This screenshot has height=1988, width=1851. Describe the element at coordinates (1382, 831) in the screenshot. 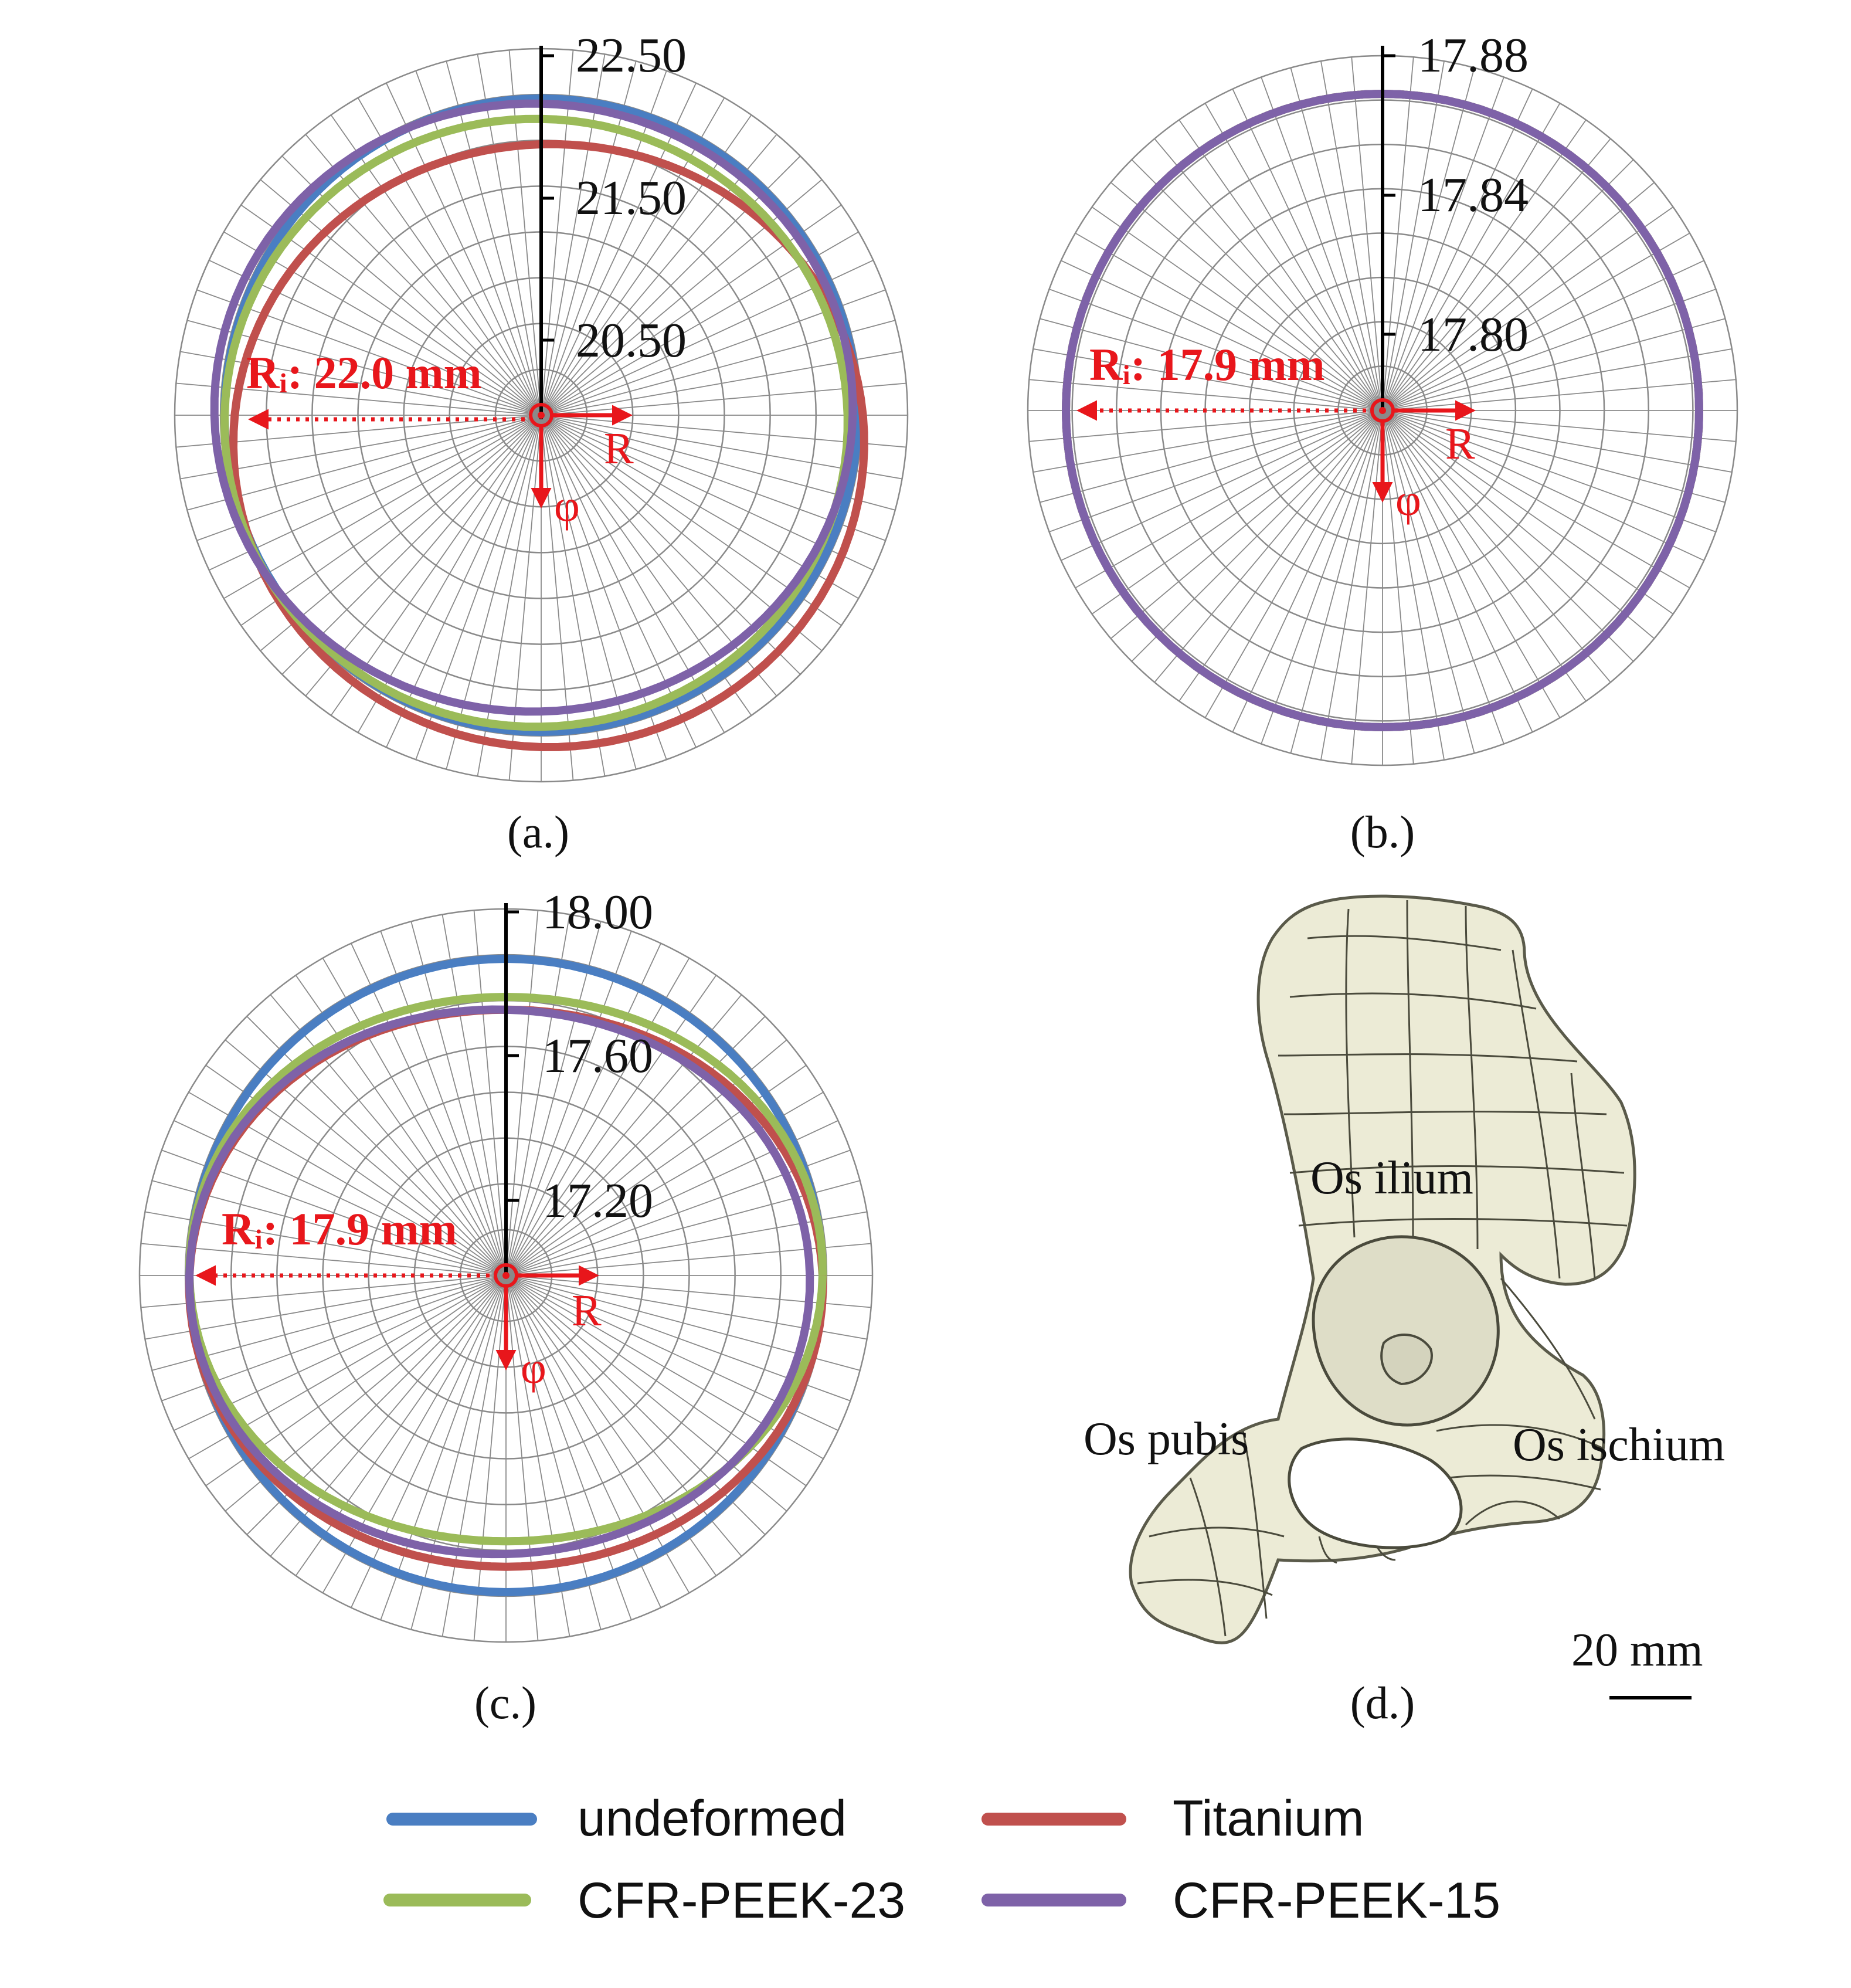

I see `panel-label-b: (b.)` at that location.